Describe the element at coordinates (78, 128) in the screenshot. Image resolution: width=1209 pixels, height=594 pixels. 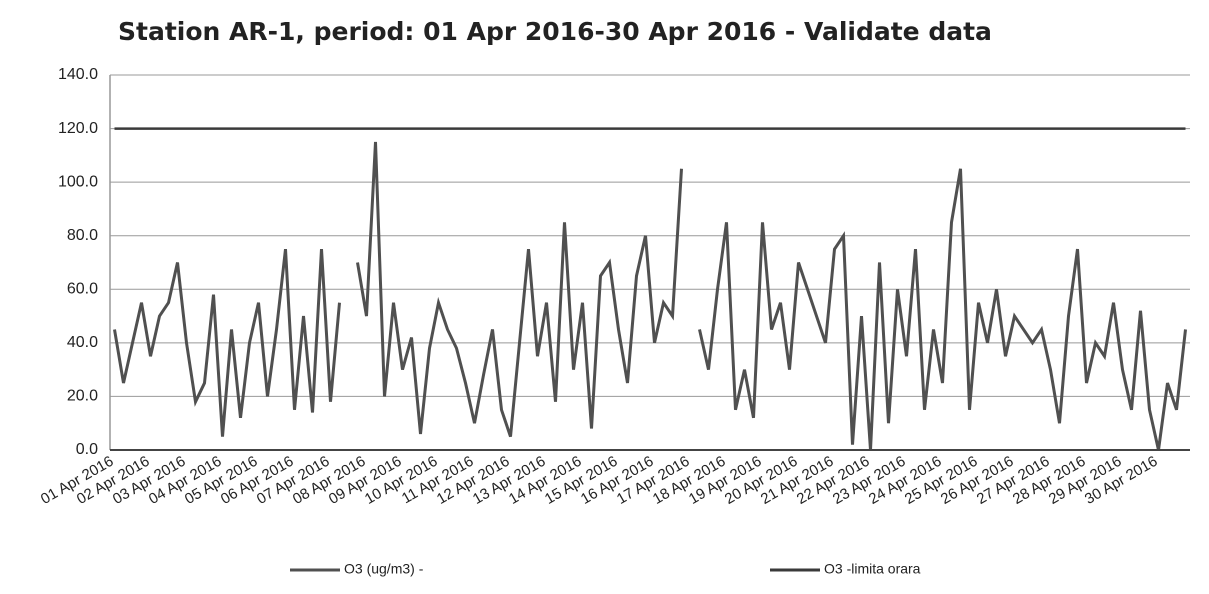
I see `y-tick-label: 120.0` at that location.